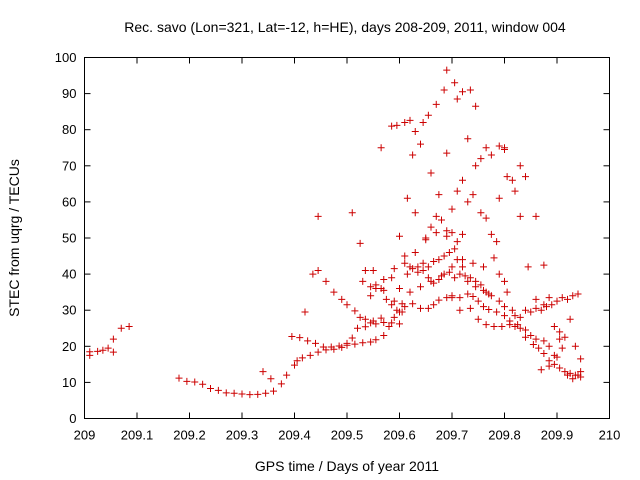  What do you see at coordinates (69, 93) in the screenshot?
I see `y-tick-label: 90` at bounding box center [69, 93].